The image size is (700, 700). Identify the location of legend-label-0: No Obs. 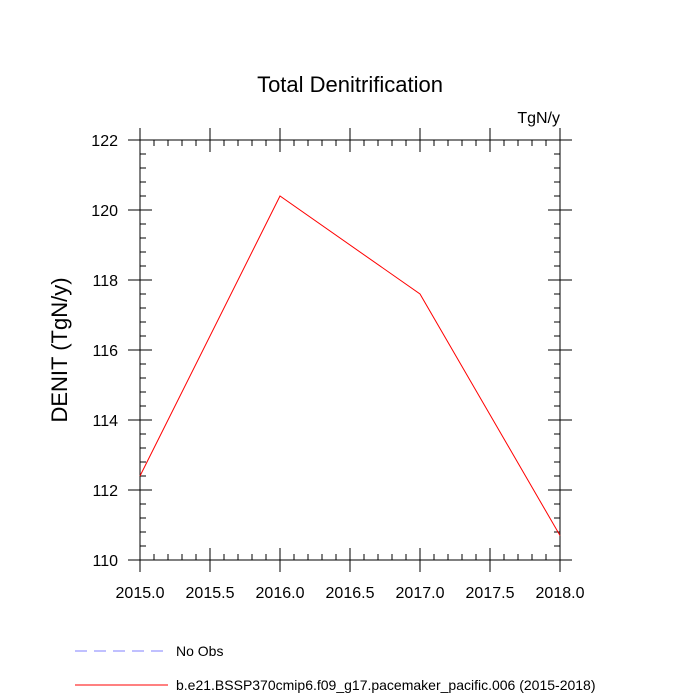
(199, 651).